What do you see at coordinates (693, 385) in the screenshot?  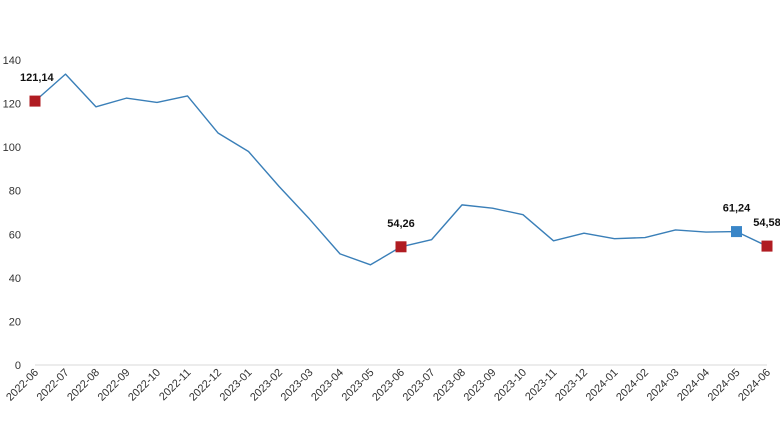 I see `x-tick-label: 2024-04` at bounding box center [693, 385].